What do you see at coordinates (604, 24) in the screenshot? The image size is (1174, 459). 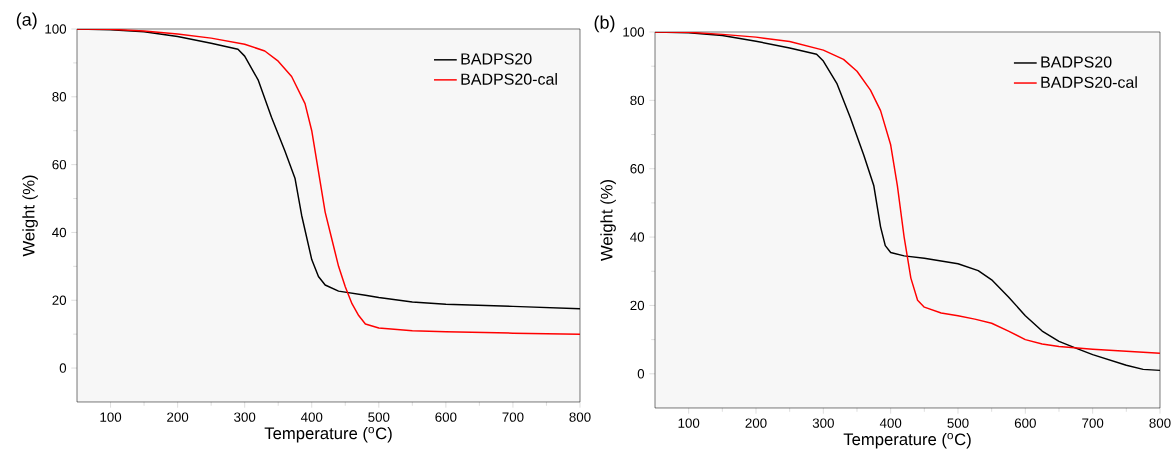 I see `chart-title: (b)` at bounding box center [604, 24].